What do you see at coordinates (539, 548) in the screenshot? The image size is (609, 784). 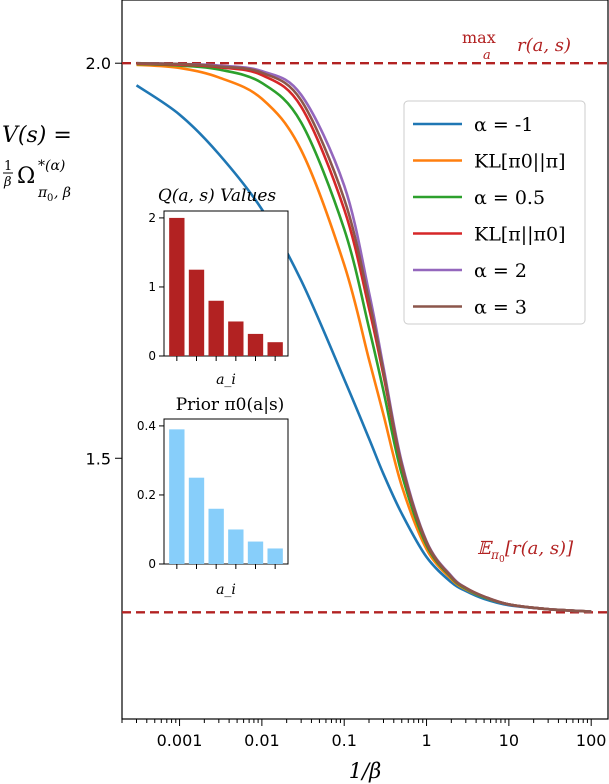 I see `svg-text: [r(a, s)]` at bounding box center [539, 548].